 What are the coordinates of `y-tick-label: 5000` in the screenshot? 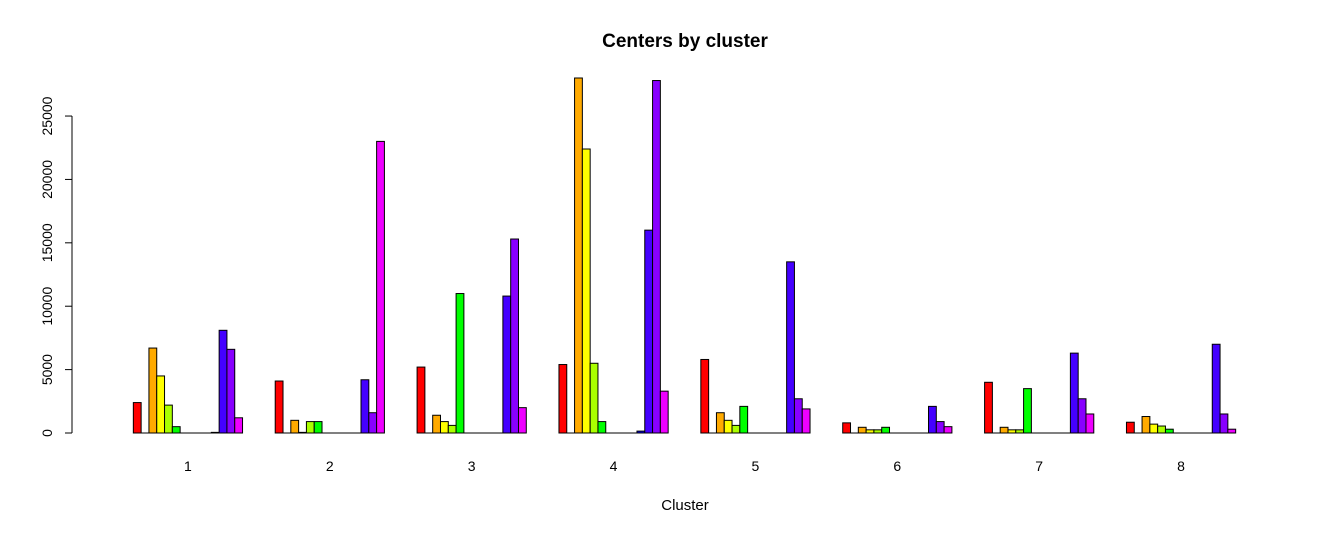 It's located at (47, 369).